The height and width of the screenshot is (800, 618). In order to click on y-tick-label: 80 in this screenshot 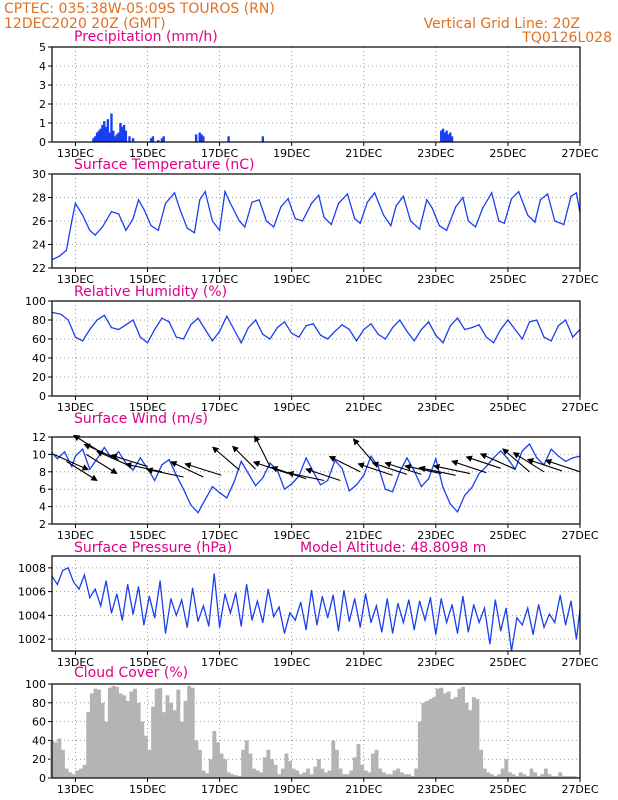, I will do `click(39, 703)`.